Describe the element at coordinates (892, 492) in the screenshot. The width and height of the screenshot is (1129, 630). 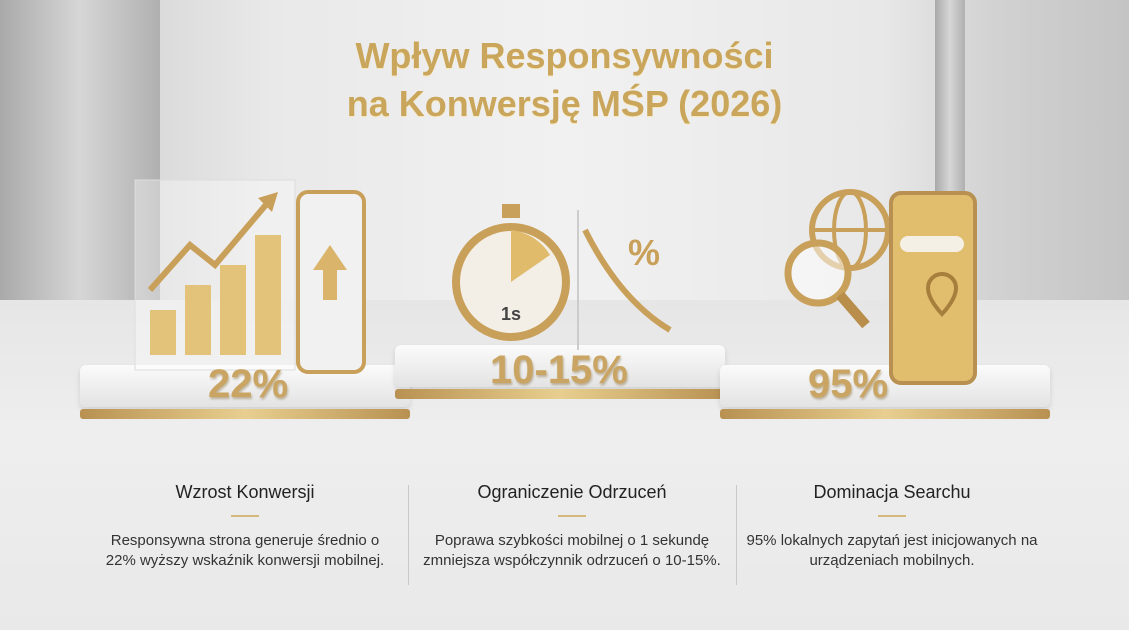
I see `card-heading: Dominacja Searchu` at that location.